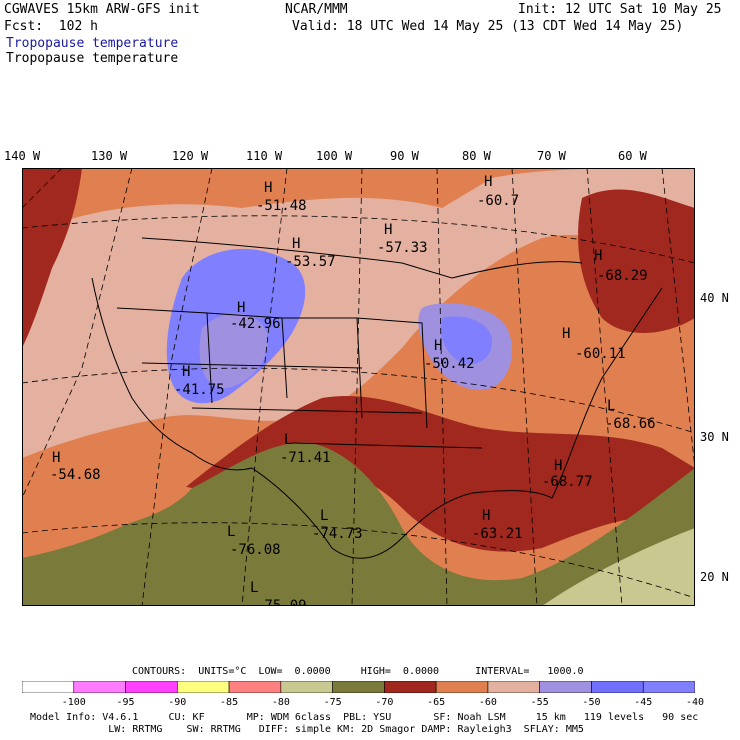  Describe the element at coordinates (714, 298) in the screenshot. I see `lat-label: 40 N` at that location.